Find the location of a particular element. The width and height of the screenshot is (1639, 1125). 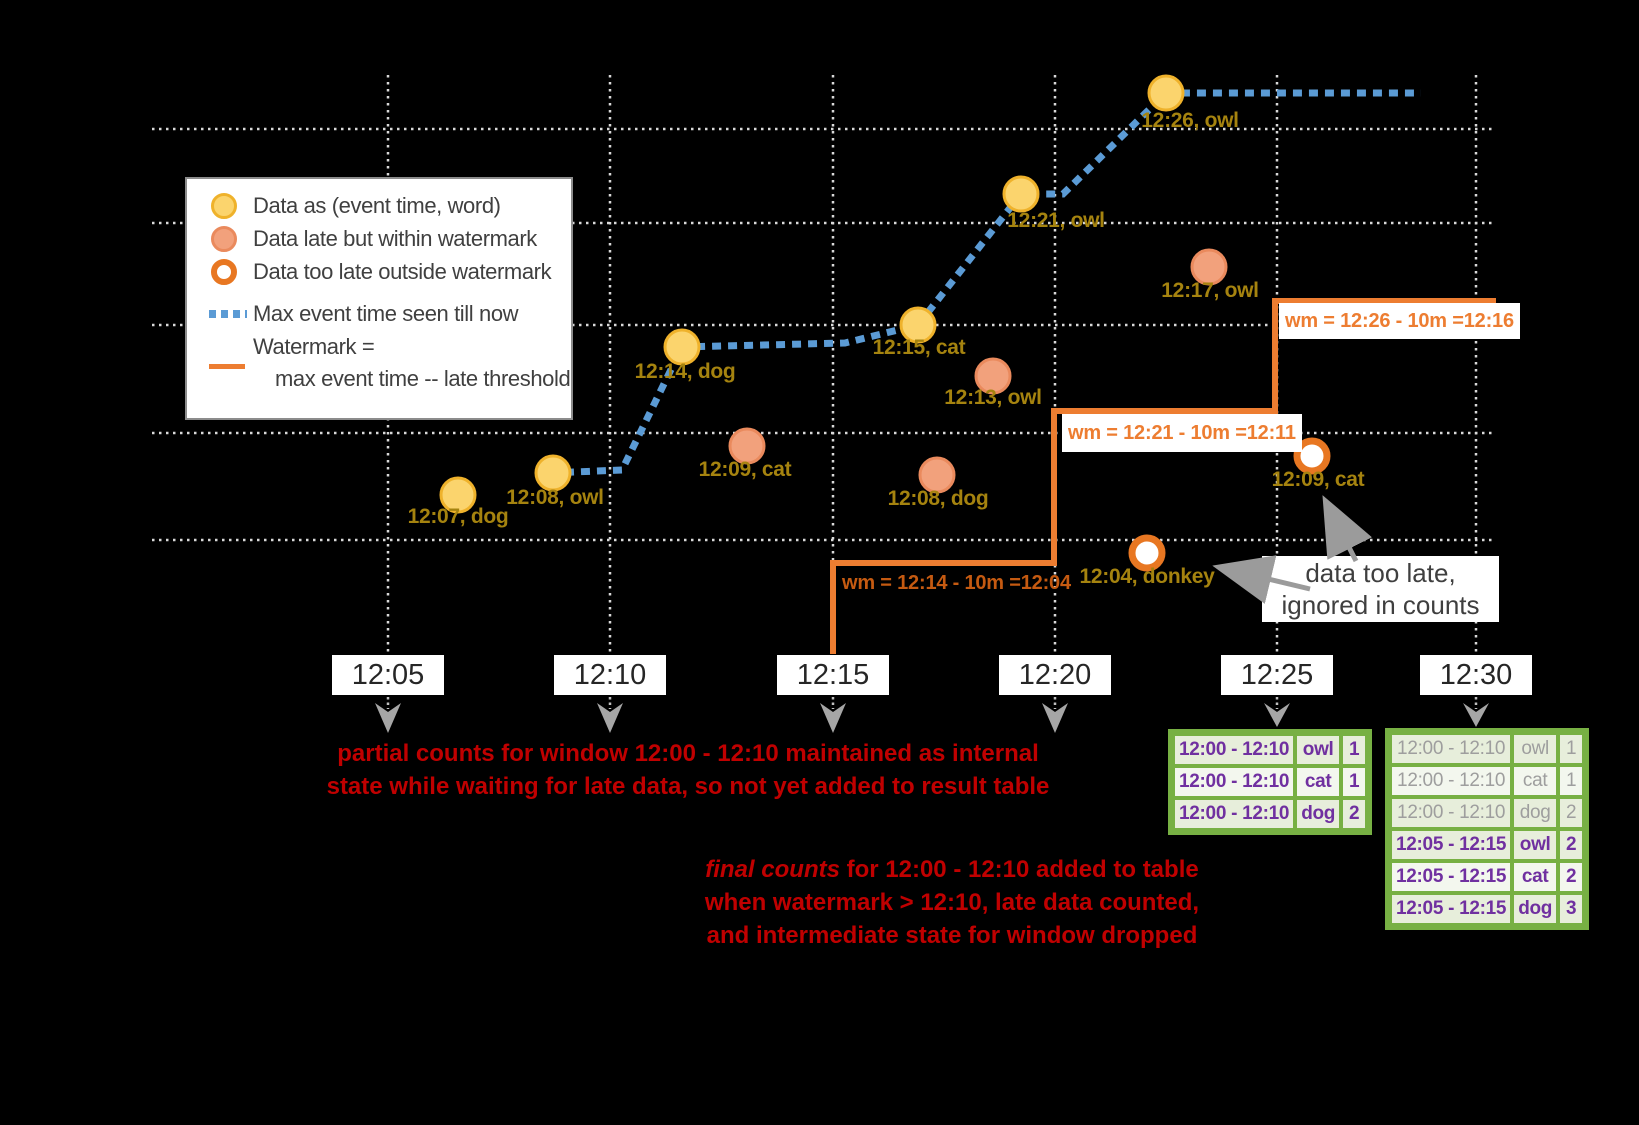

point-label: 12:17, owl is located at coordinates (1210, 290).